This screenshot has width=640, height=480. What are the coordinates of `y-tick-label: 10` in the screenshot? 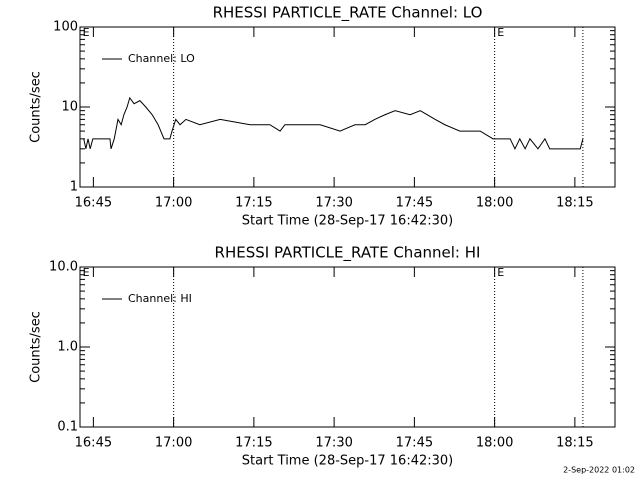 It's located at (69, 107).